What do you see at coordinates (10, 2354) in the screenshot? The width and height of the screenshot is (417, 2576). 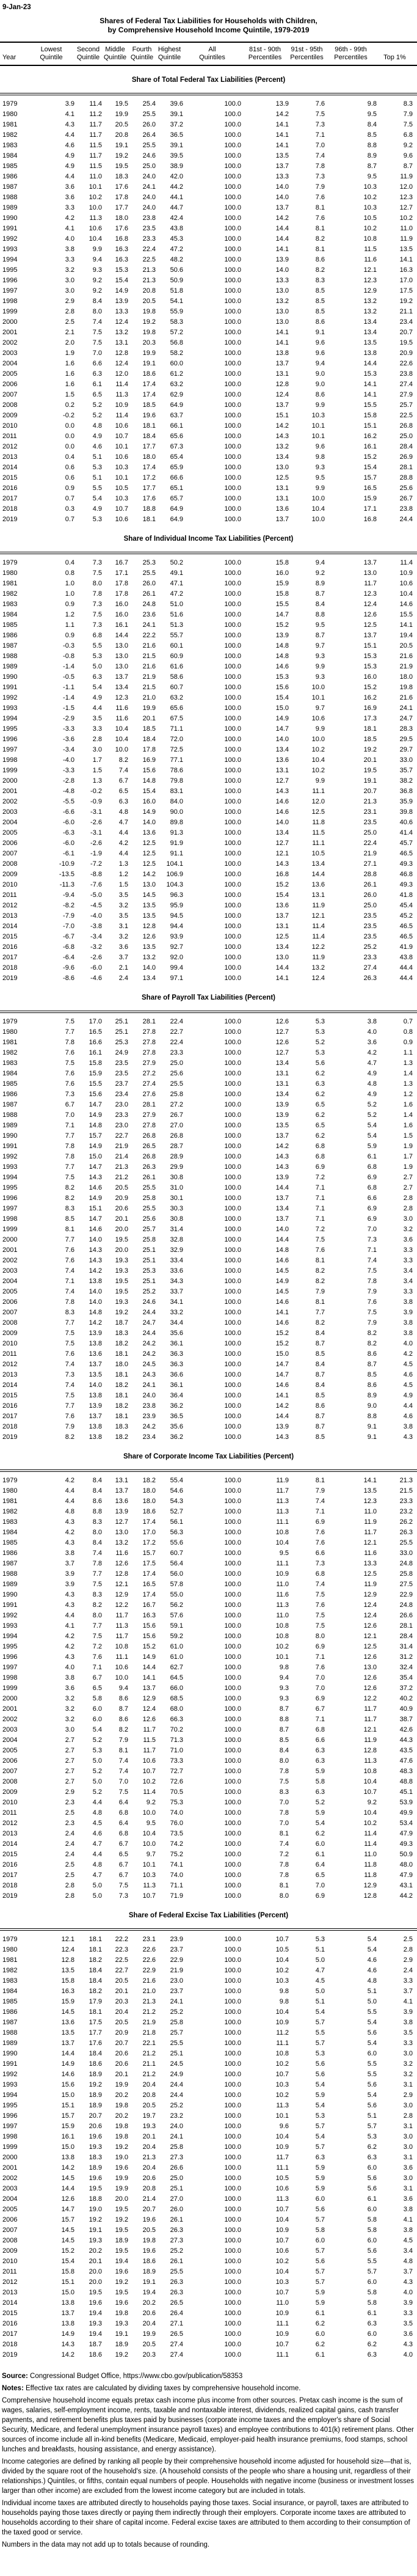 I see `year-cell: 2019` at bounding box center [10, 2354].